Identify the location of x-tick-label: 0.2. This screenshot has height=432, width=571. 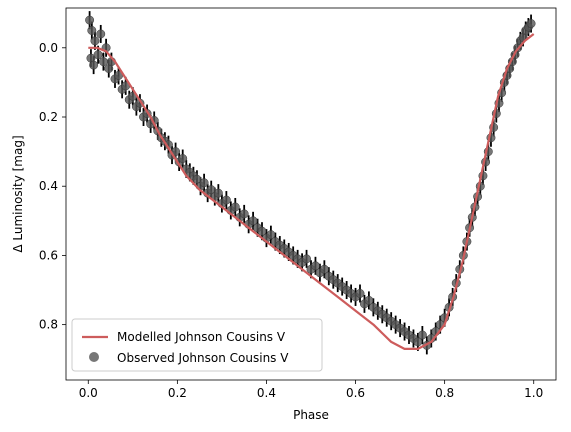
(177, 393).